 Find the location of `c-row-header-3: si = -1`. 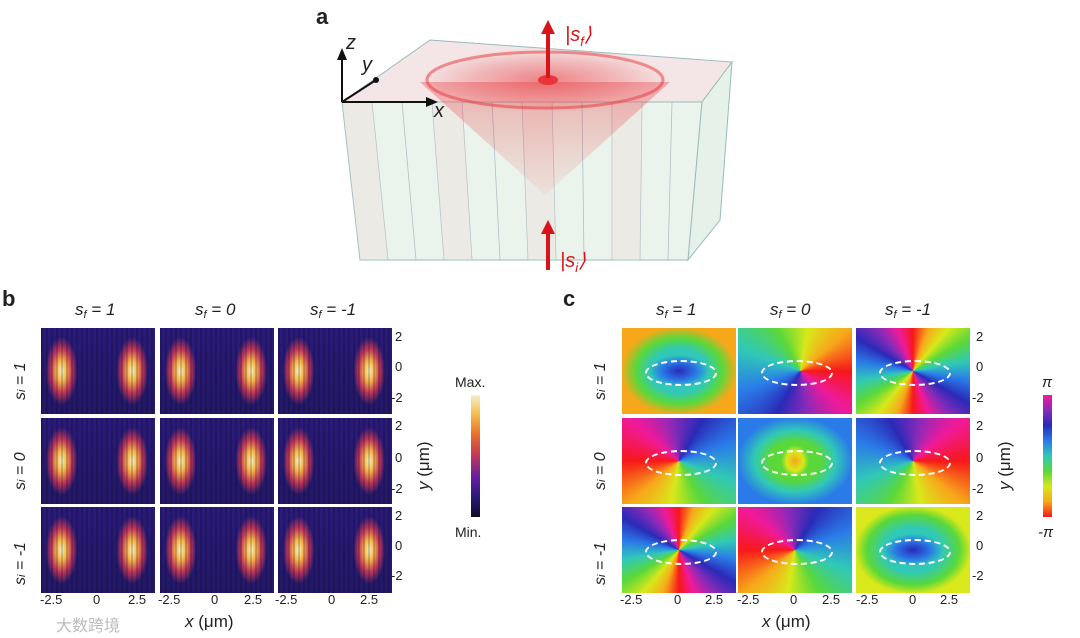

c-row-header-3: si = -1 is located at coordinates (600, 563).